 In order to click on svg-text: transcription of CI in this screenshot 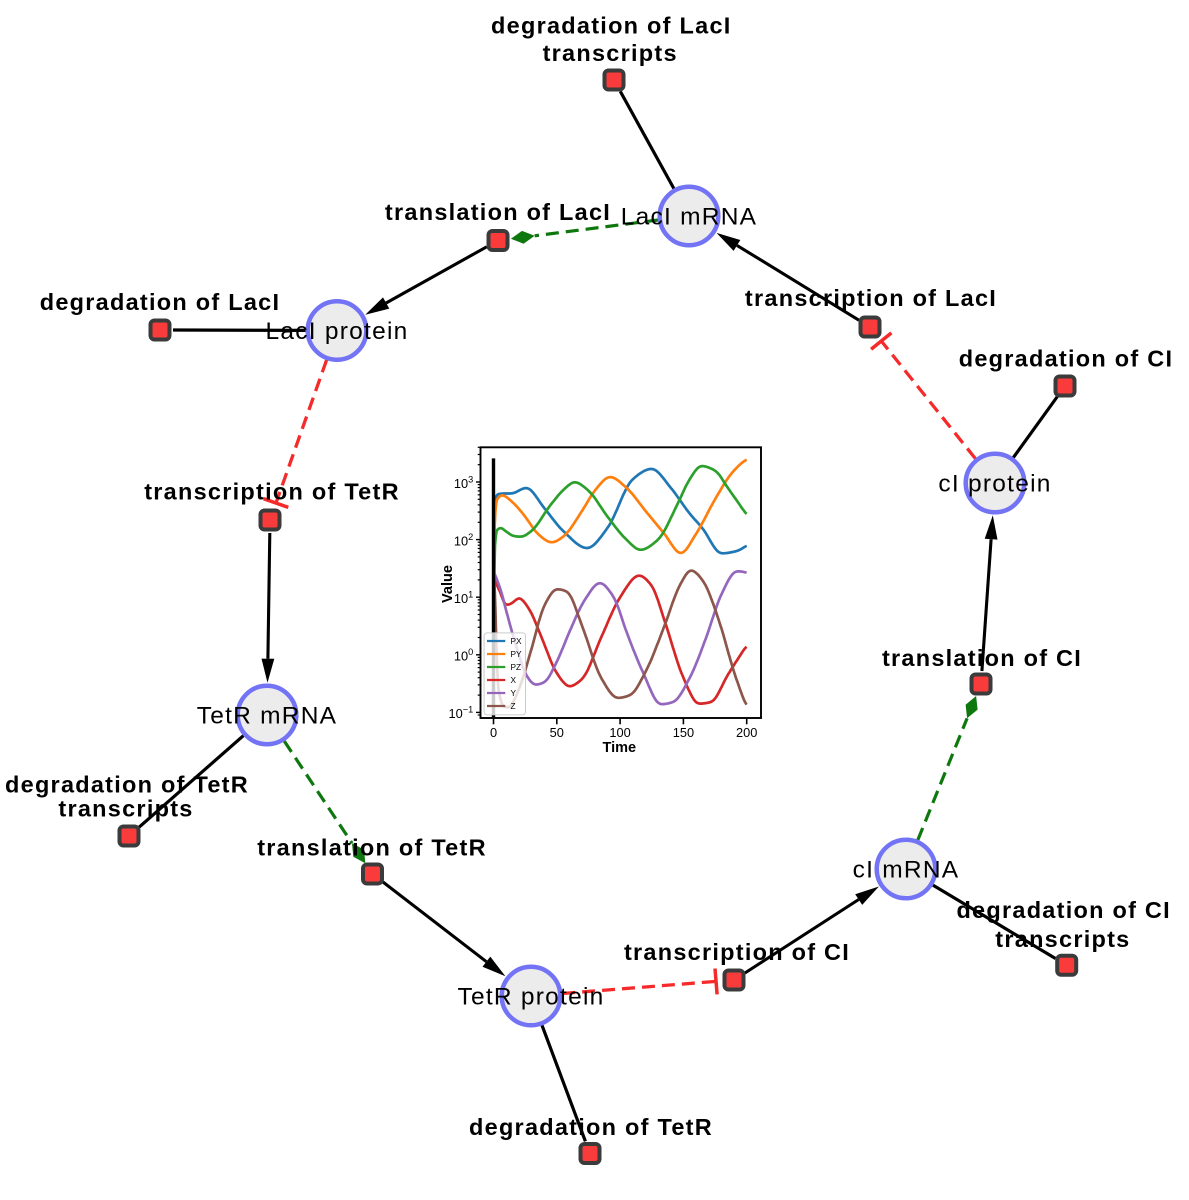, I will do `click(737, 952)`.